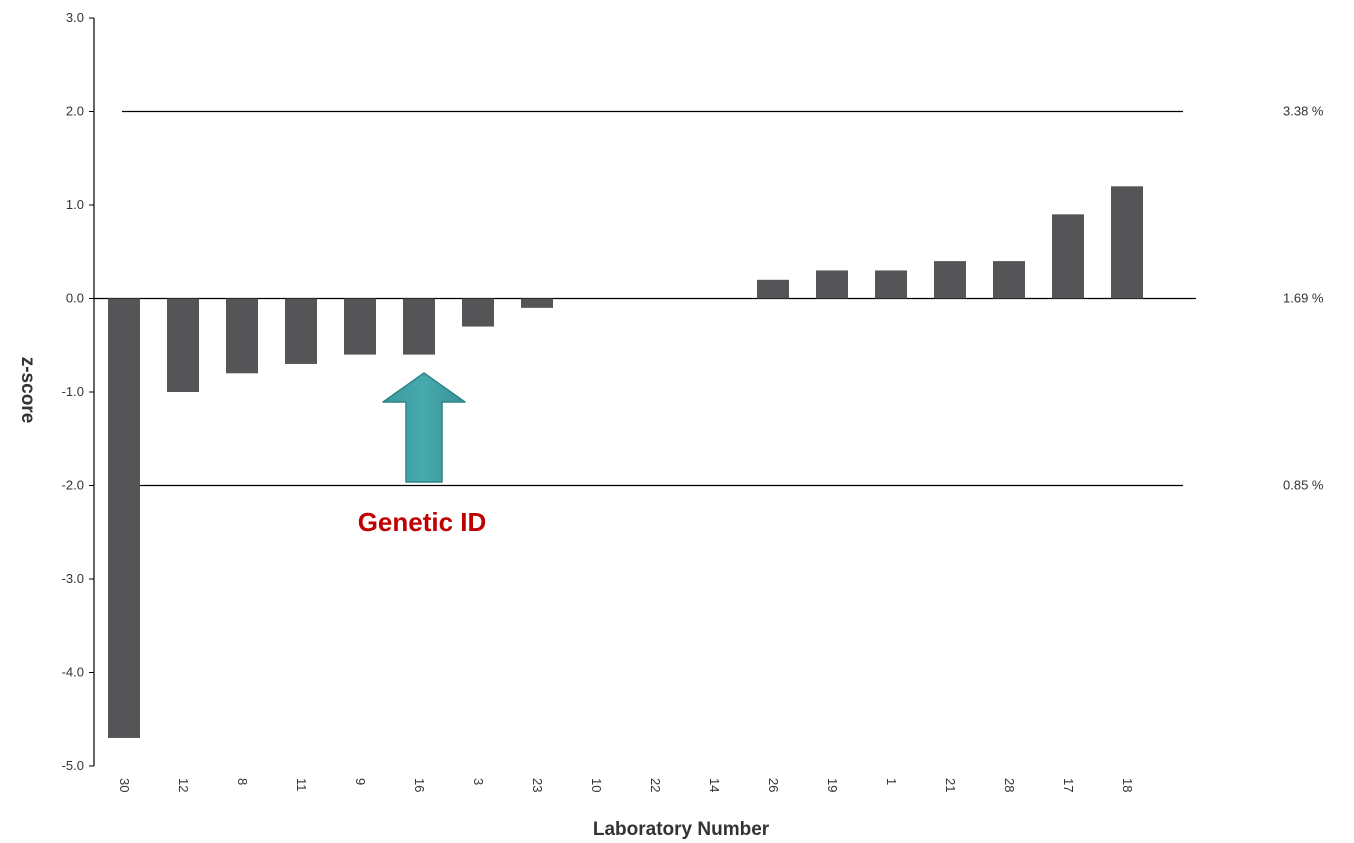 The width and height of the screenshot is (1354, 843). What do you see at coordinates (1009, 785) in the screenshot?
I see `x-tick-label: 28` at bounding box center [1009, 785].